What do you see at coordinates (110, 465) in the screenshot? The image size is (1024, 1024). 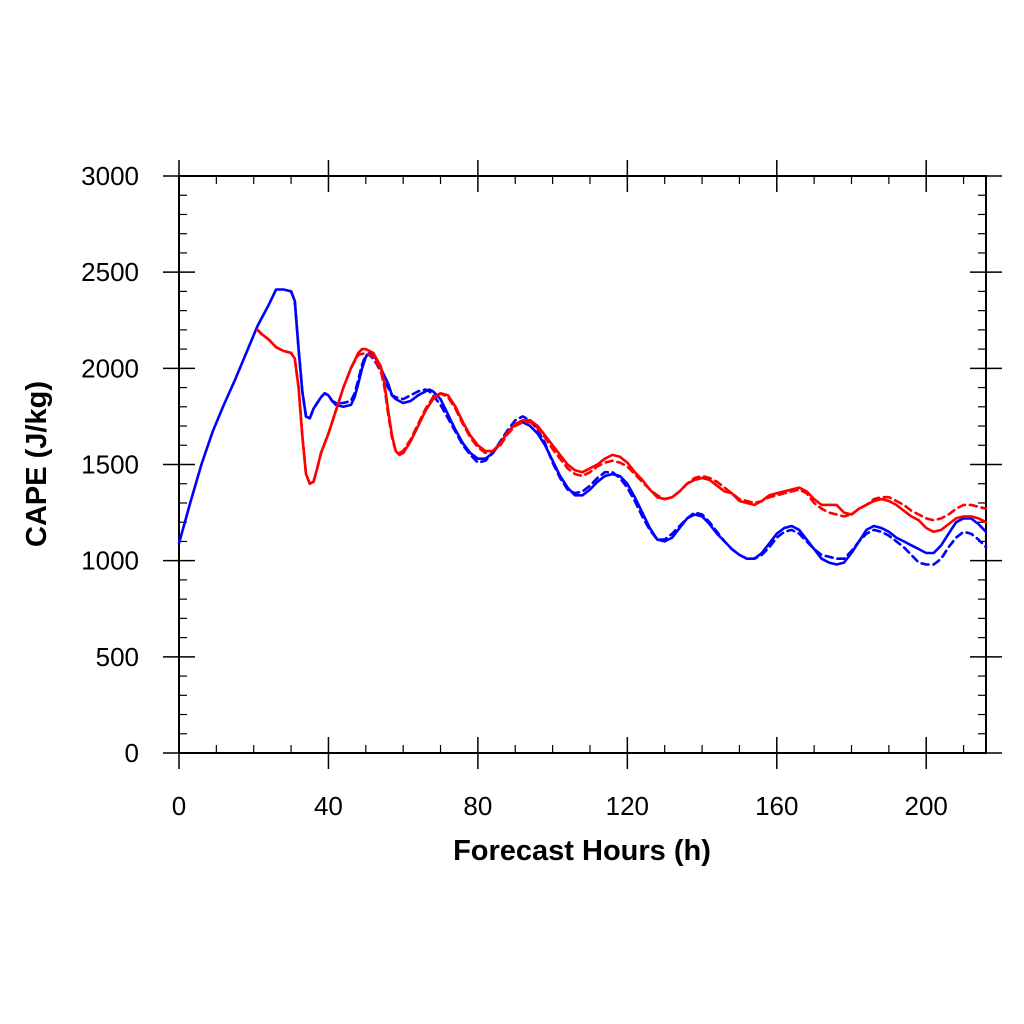 I see `y-tick-label: 1500` at bounding box center [110, 465].